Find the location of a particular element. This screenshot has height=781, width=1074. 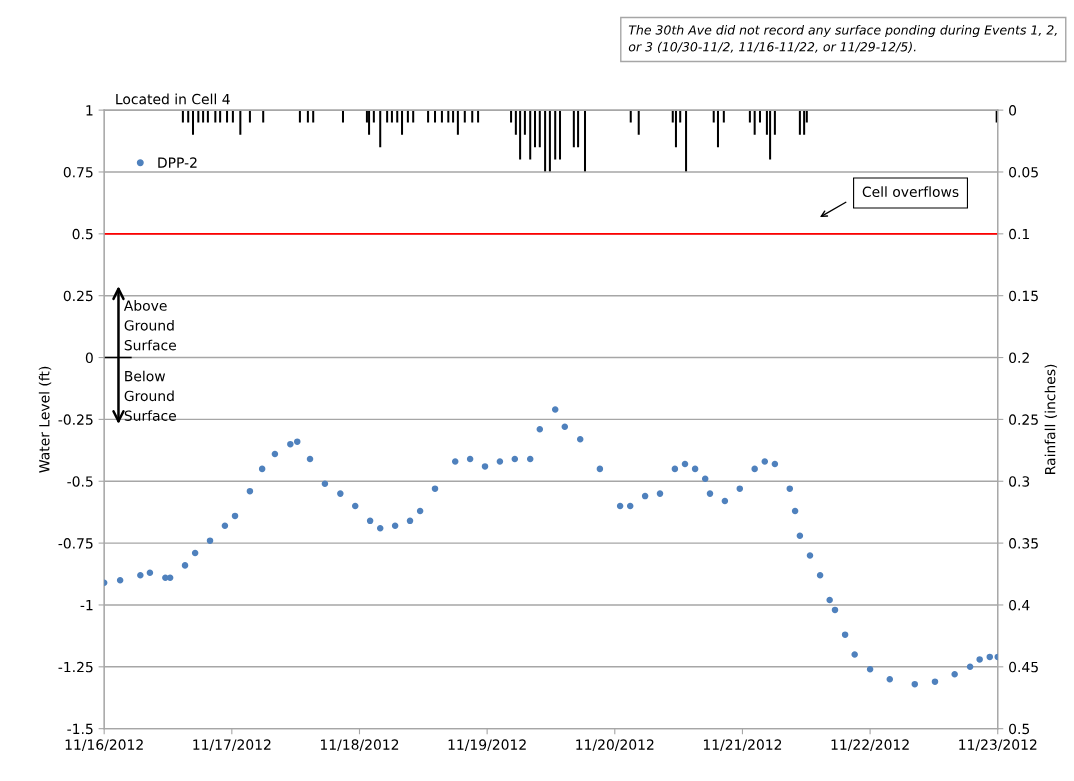

y2-tick-label: 0.3 is located at coordinates (1019, 481).